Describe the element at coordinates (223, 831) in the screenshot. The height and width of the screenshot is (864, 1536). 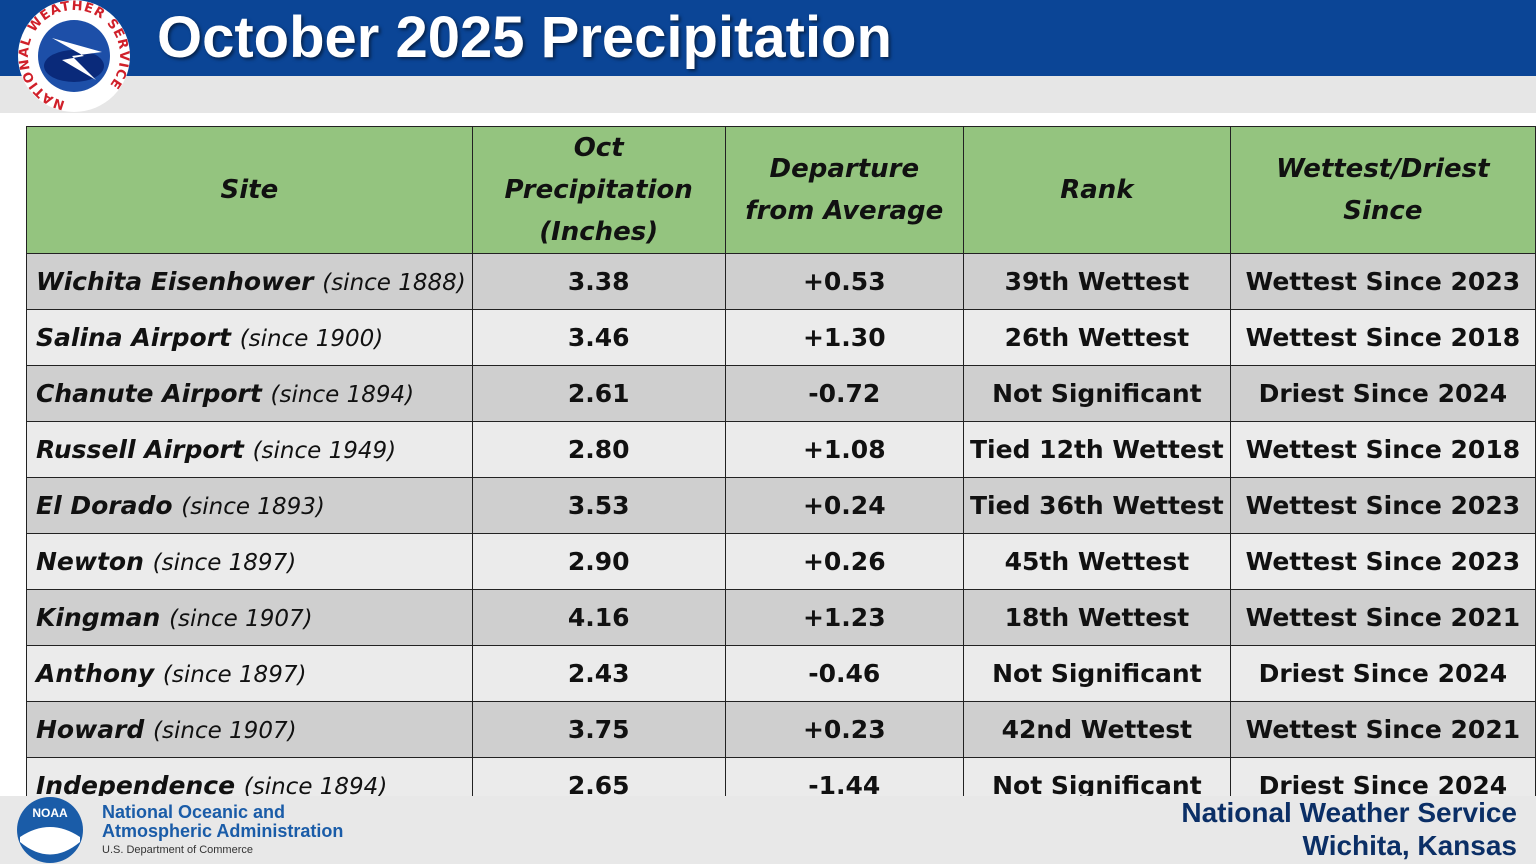
I see `noaa-name: Atmospheric Administration` at that location.